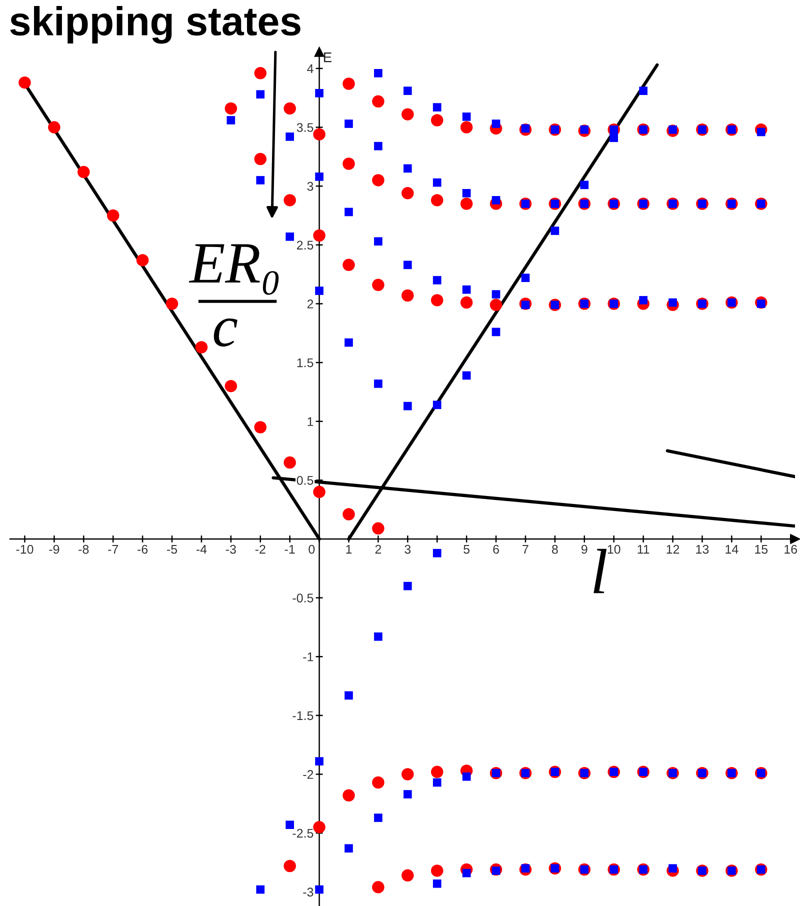 This screenshot has width=800, height=906. I want to click on y-tick-label: 2.5, so click(305, 245).